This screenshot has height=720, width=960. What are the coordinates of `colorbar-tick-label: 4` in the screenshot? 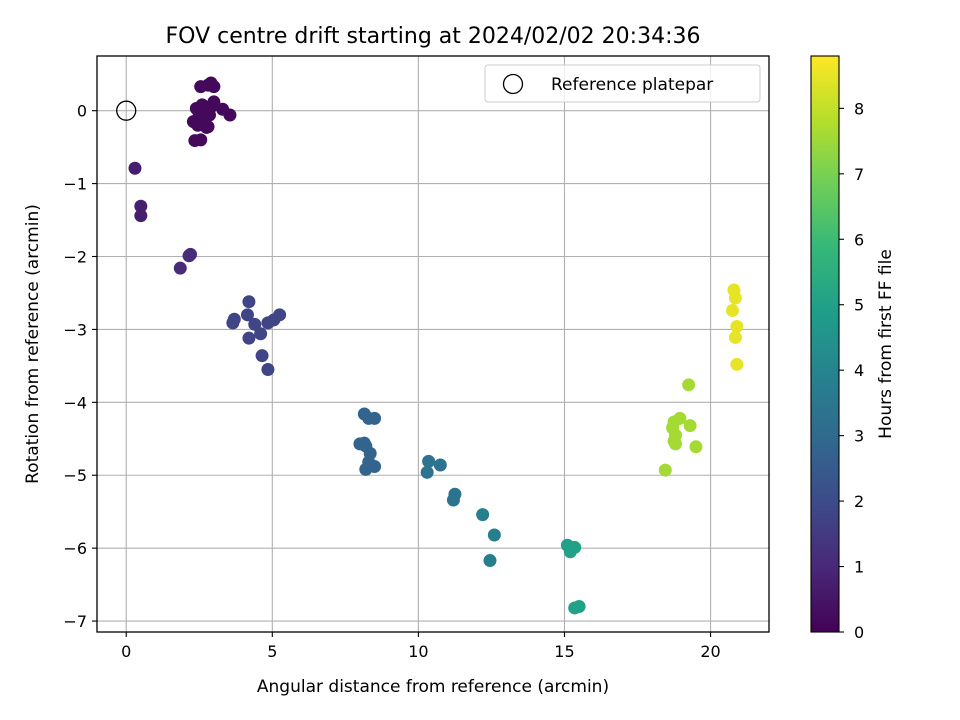 It's located at (859, 370).